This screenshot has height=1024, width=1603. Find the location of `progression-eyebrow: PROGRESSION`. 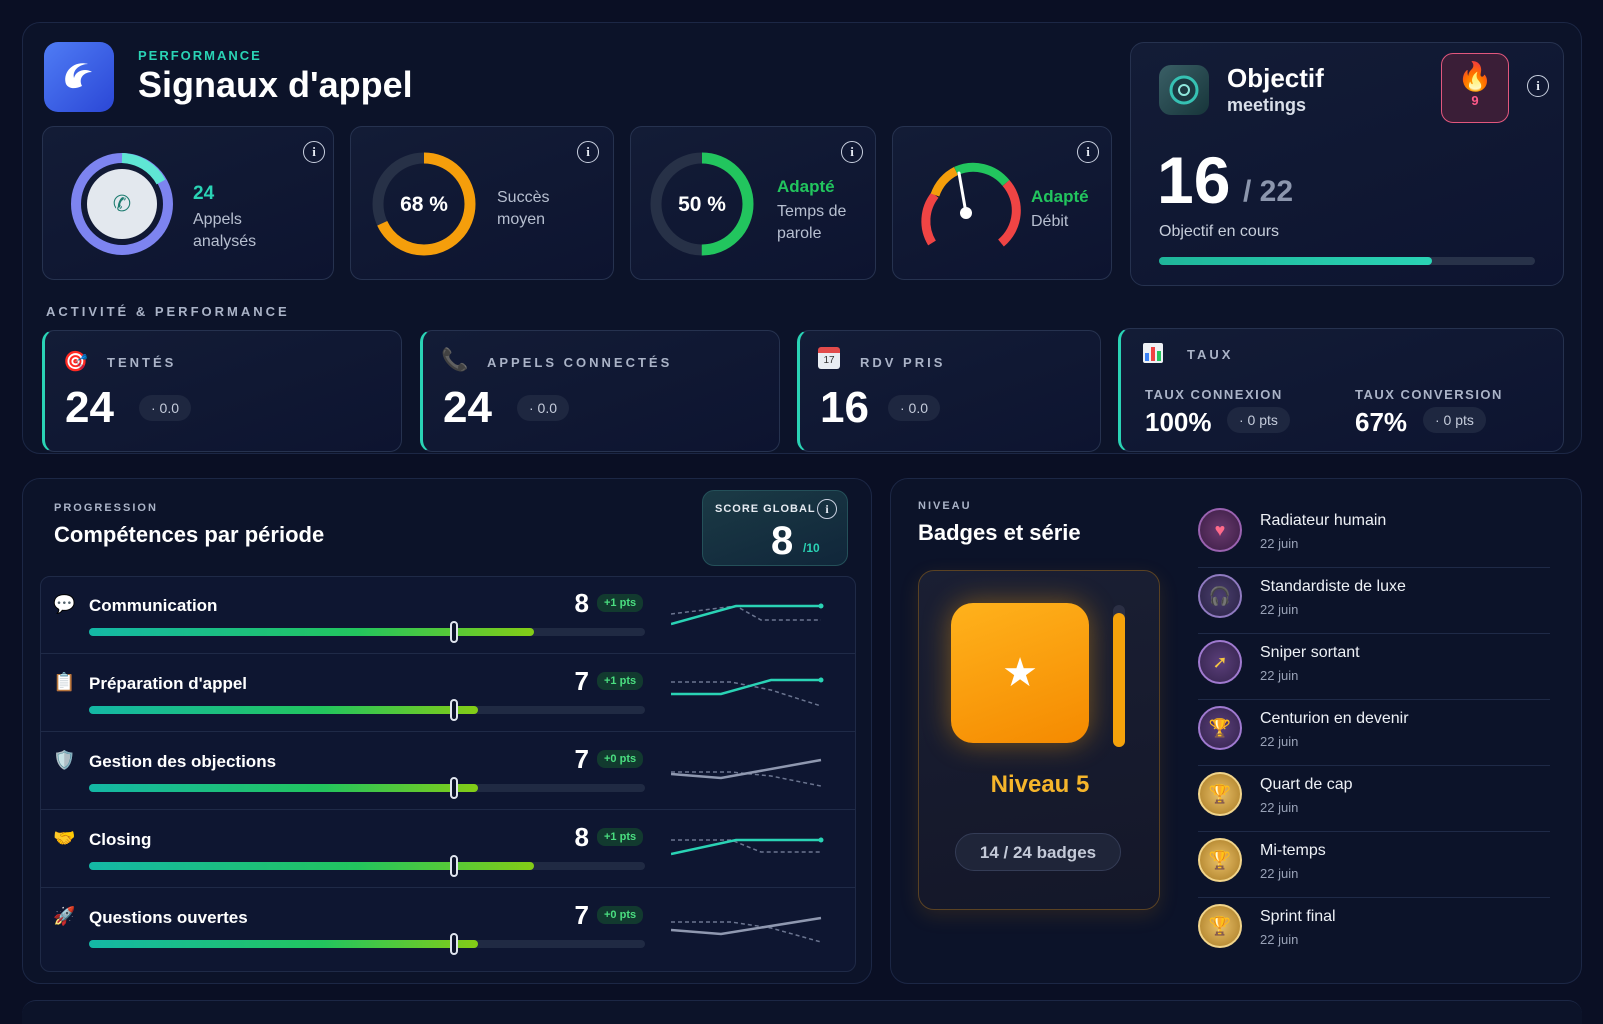

progression-eyebrow: PROGRESSION is located at coordinates (106, 508).